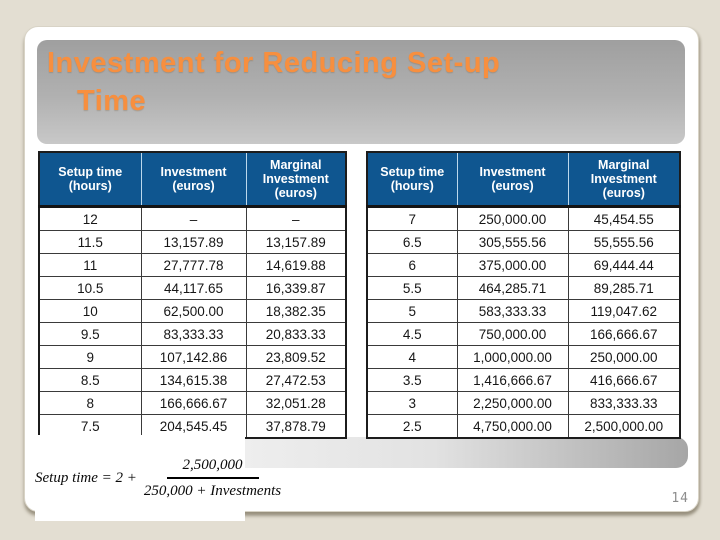 Image resolution: width=720 pixels, height=540 pixels. I want to click on table-row: 6 375,000.00 69,444.44, so click(523, 265).